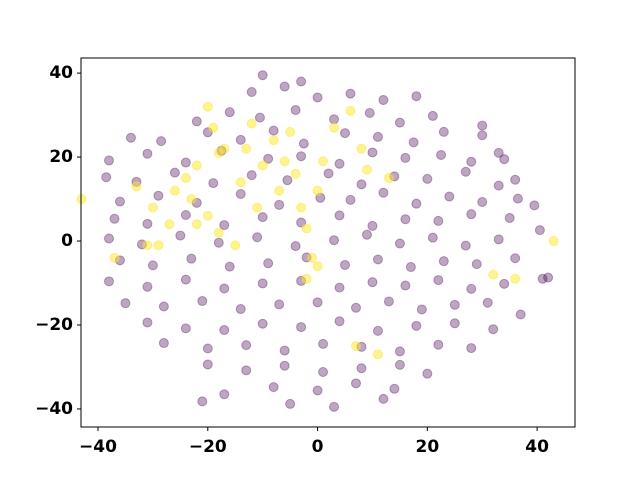 This screenshot has width=640, height=480. I want to click on y-tick-label: 20, so click(61, 157).